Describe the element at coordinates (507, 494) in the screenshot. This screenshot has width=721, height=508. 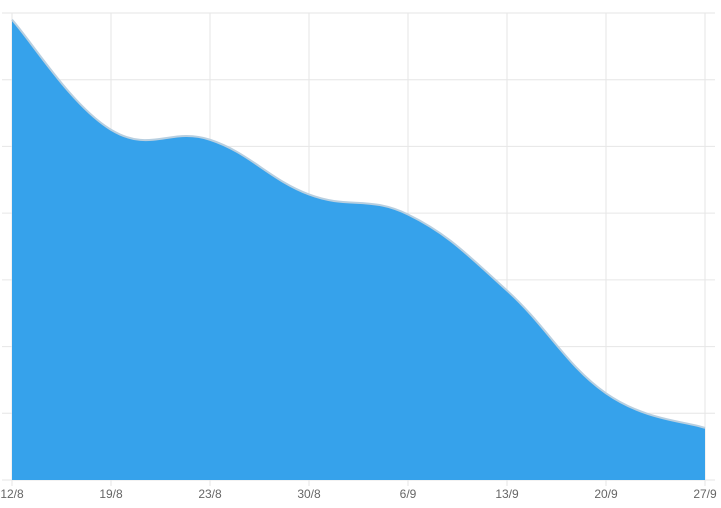
I see `x-tick-label: 13/9` at that location.